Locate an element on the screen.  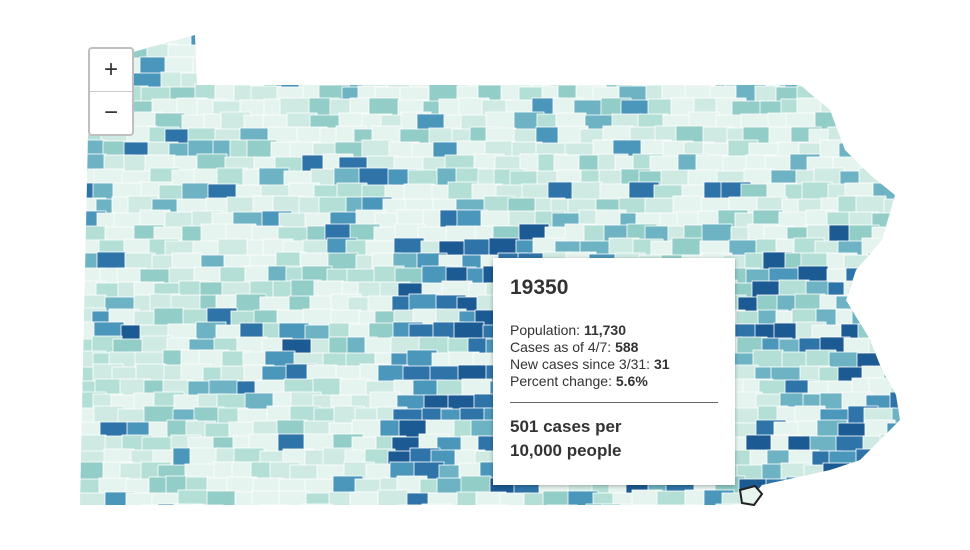
highlighted-zip is located at coordinates (751, 495).